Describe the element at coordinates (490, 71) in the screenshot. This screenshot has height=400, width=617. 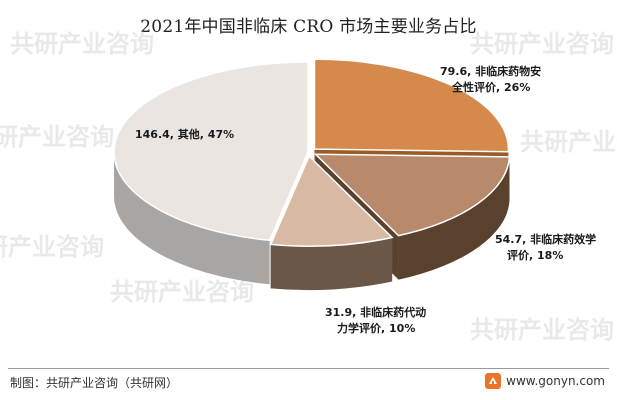
I see `slice-data-label: 79.6, 非临床药物安` at that location.